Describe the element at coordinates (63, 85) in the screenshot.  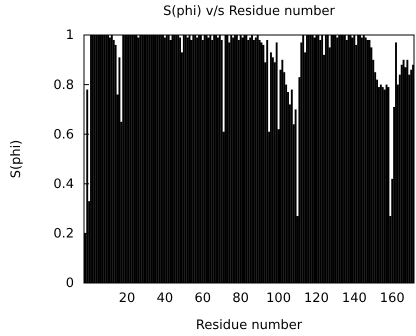
I see `y-tick-label: 0.8` at that location.